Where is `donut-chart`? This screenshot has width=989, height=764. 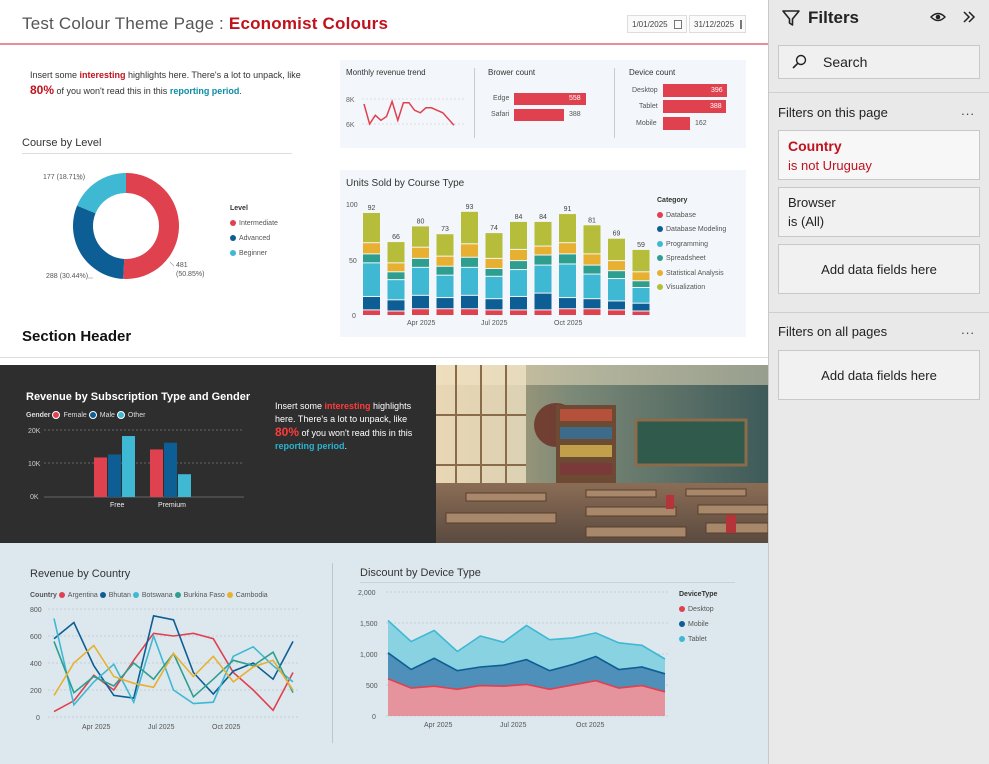 donut-chart is located at coordinates (125, 227).